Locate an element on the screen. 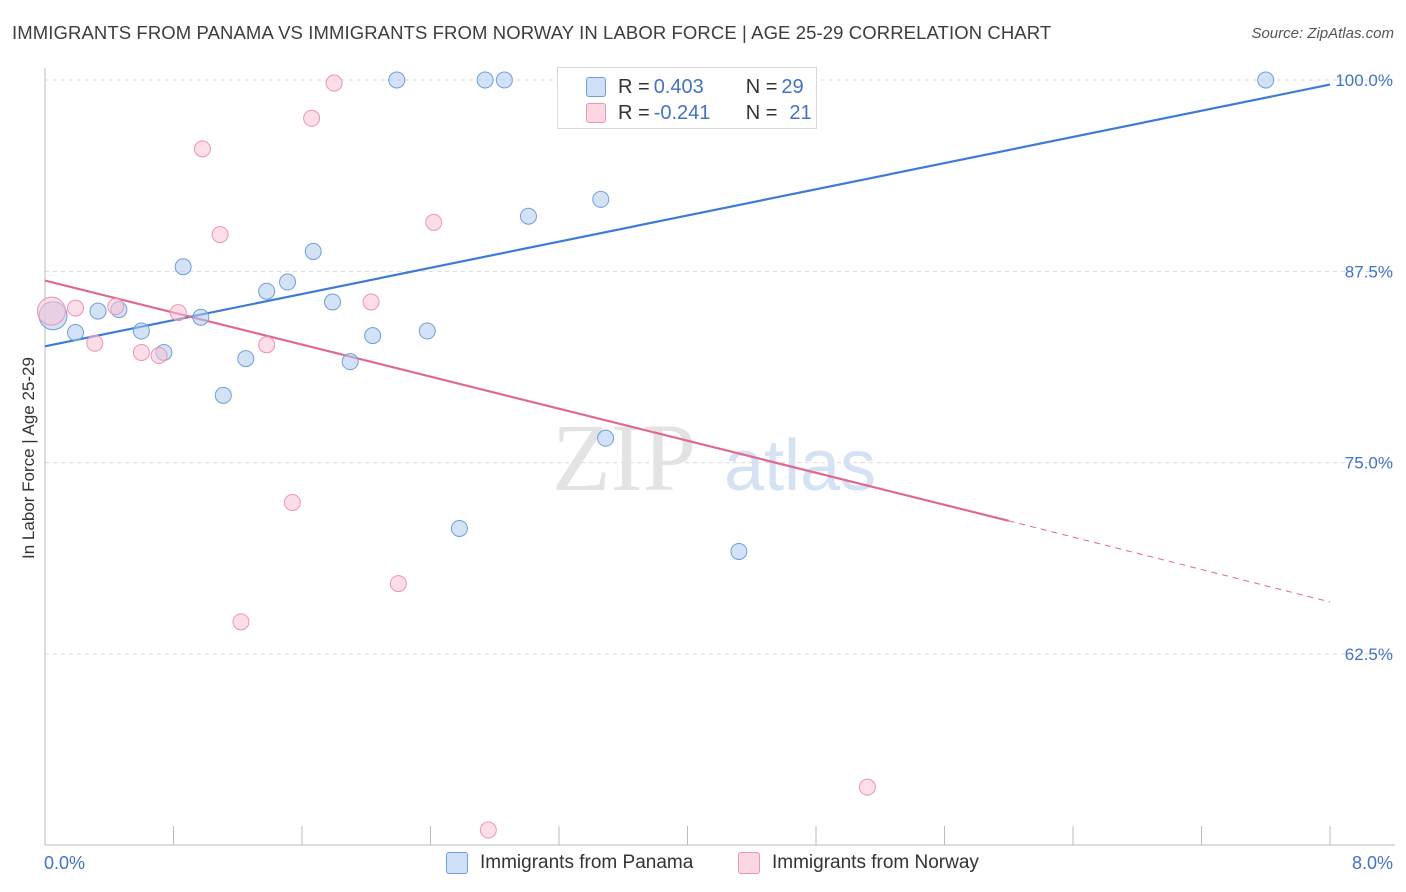 The height and width of the screenshot is (892, 1406). legend-label-panama: Immigrants from Panama is located at coordinates (587, 862).